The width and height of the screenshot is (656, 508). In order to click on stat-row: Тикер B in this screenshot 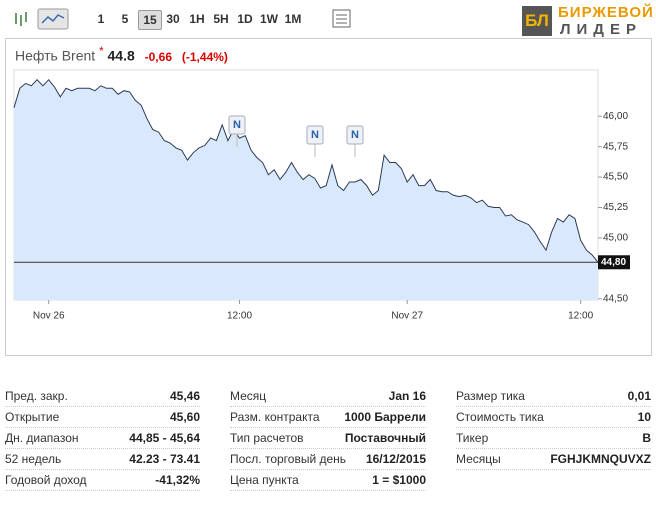, I will do `click(553, 438)`.